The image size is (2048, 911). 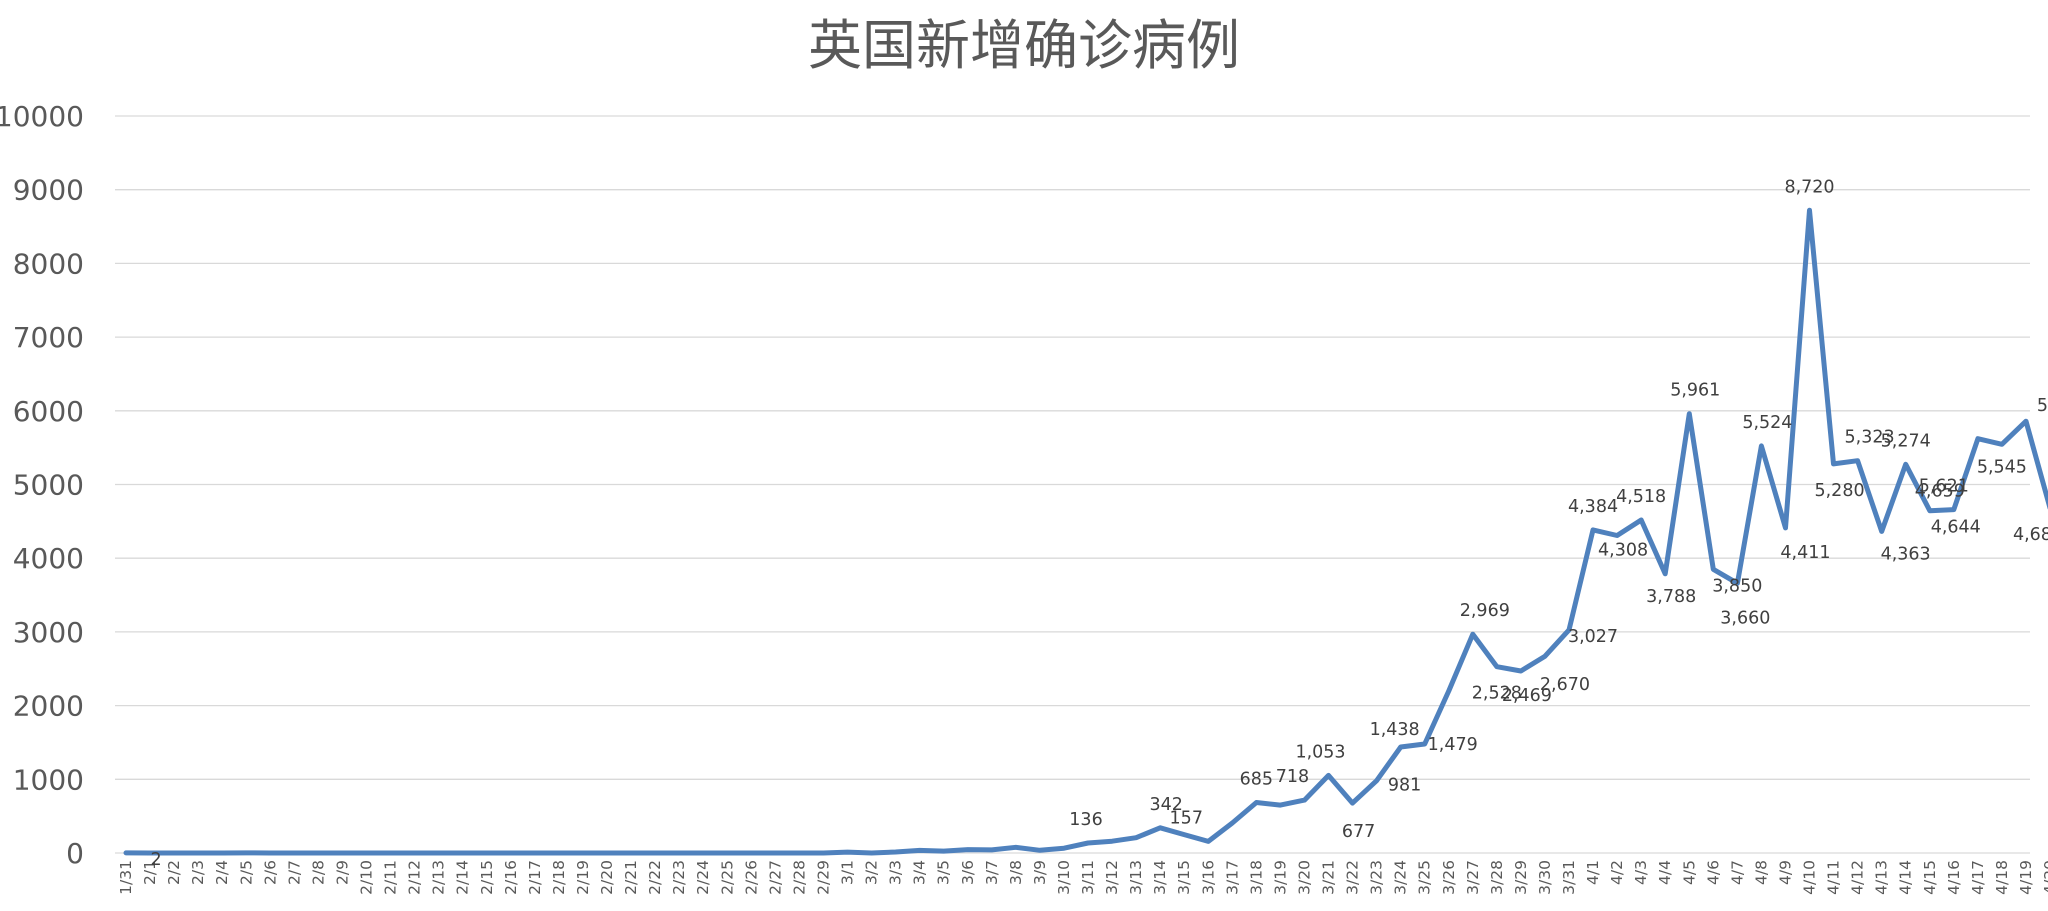 What do you see at coordinates (48, 263) in the screenshot?
I see `y-tick-label: 8000` at bounding box center [48, 263].